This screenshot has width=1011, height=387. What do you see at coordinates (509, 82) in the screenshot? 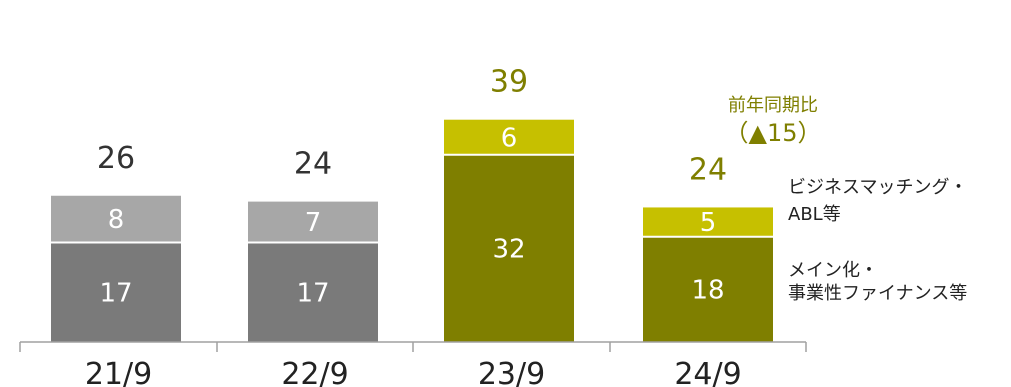
I see `bar-total-label: 39` at bounding box center [509, 82].